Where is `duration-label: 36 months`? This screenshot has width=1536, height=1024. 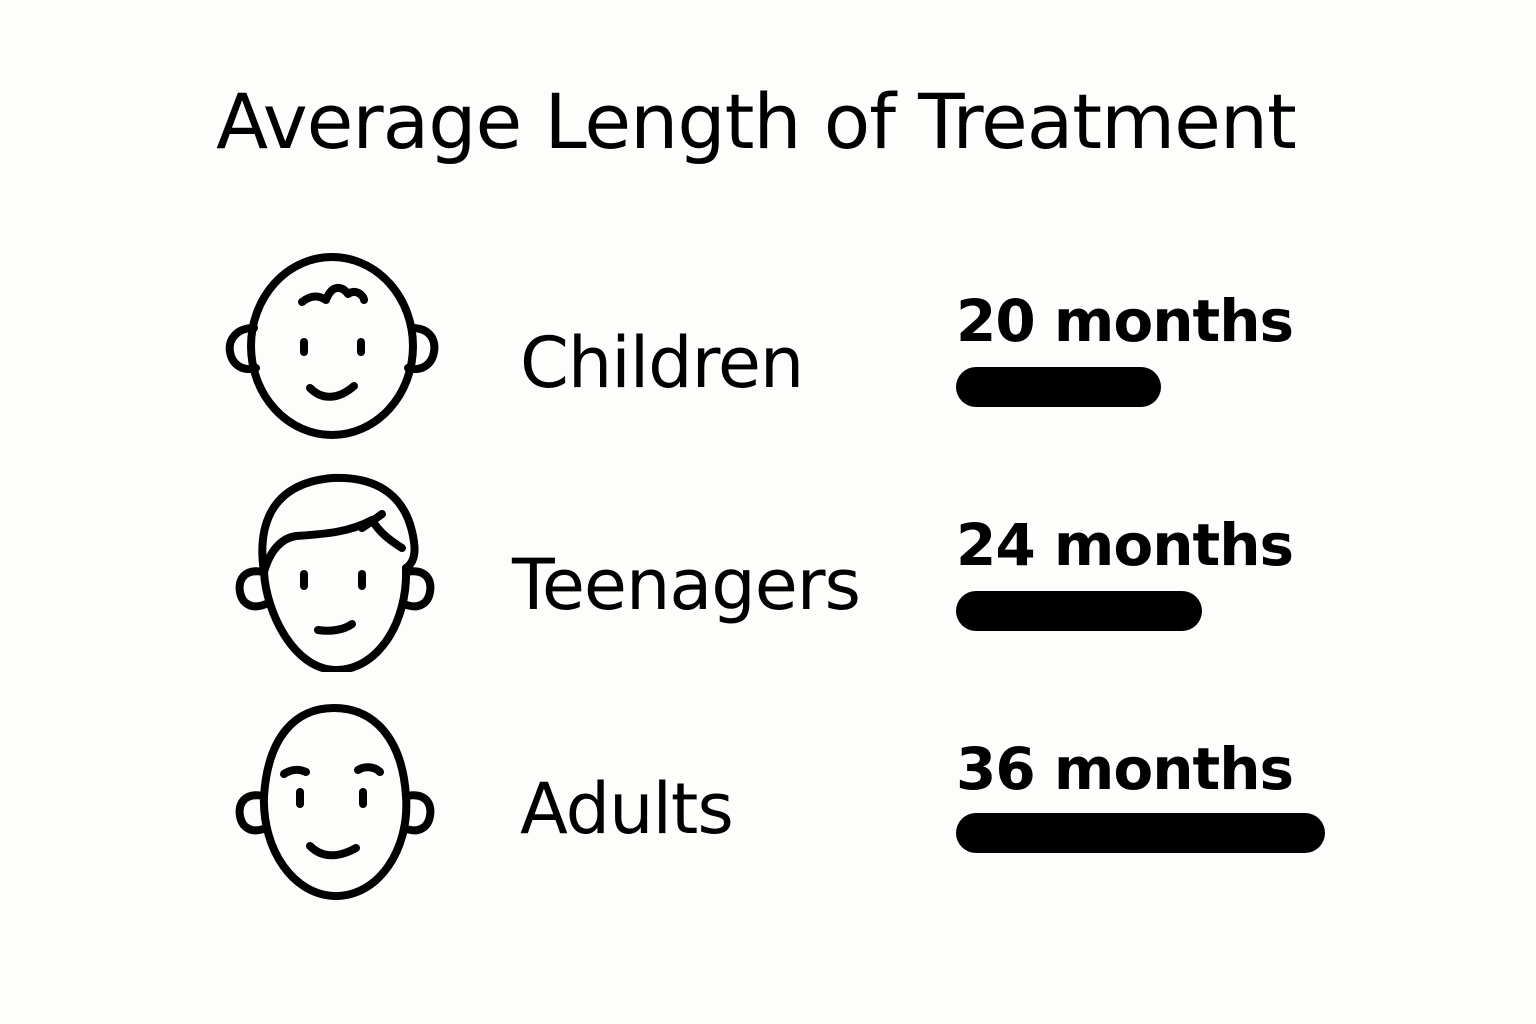
duration-label: 36 months is located at coordinates (1125, 769).